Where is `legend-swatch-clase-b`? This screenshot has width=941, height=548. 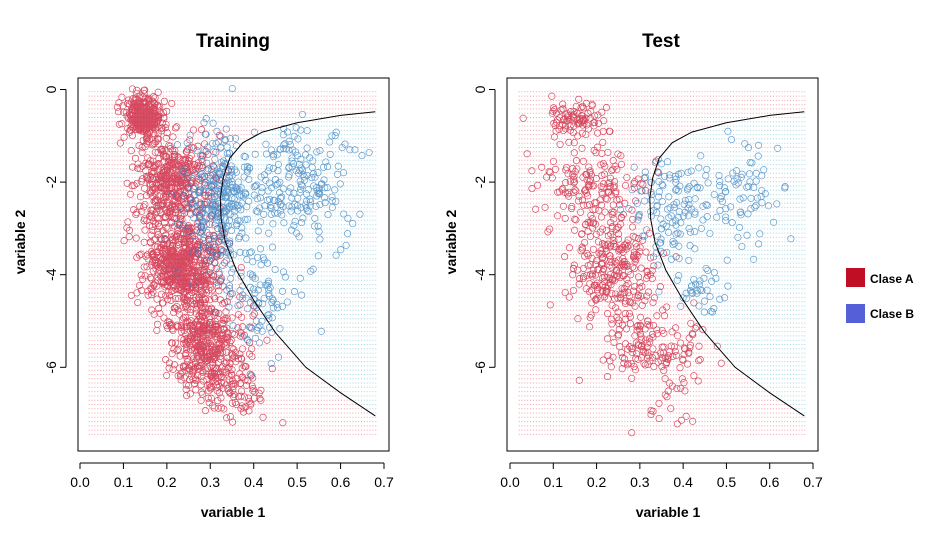
legend-swatch-clase-b is located at coordinates (855, 313).